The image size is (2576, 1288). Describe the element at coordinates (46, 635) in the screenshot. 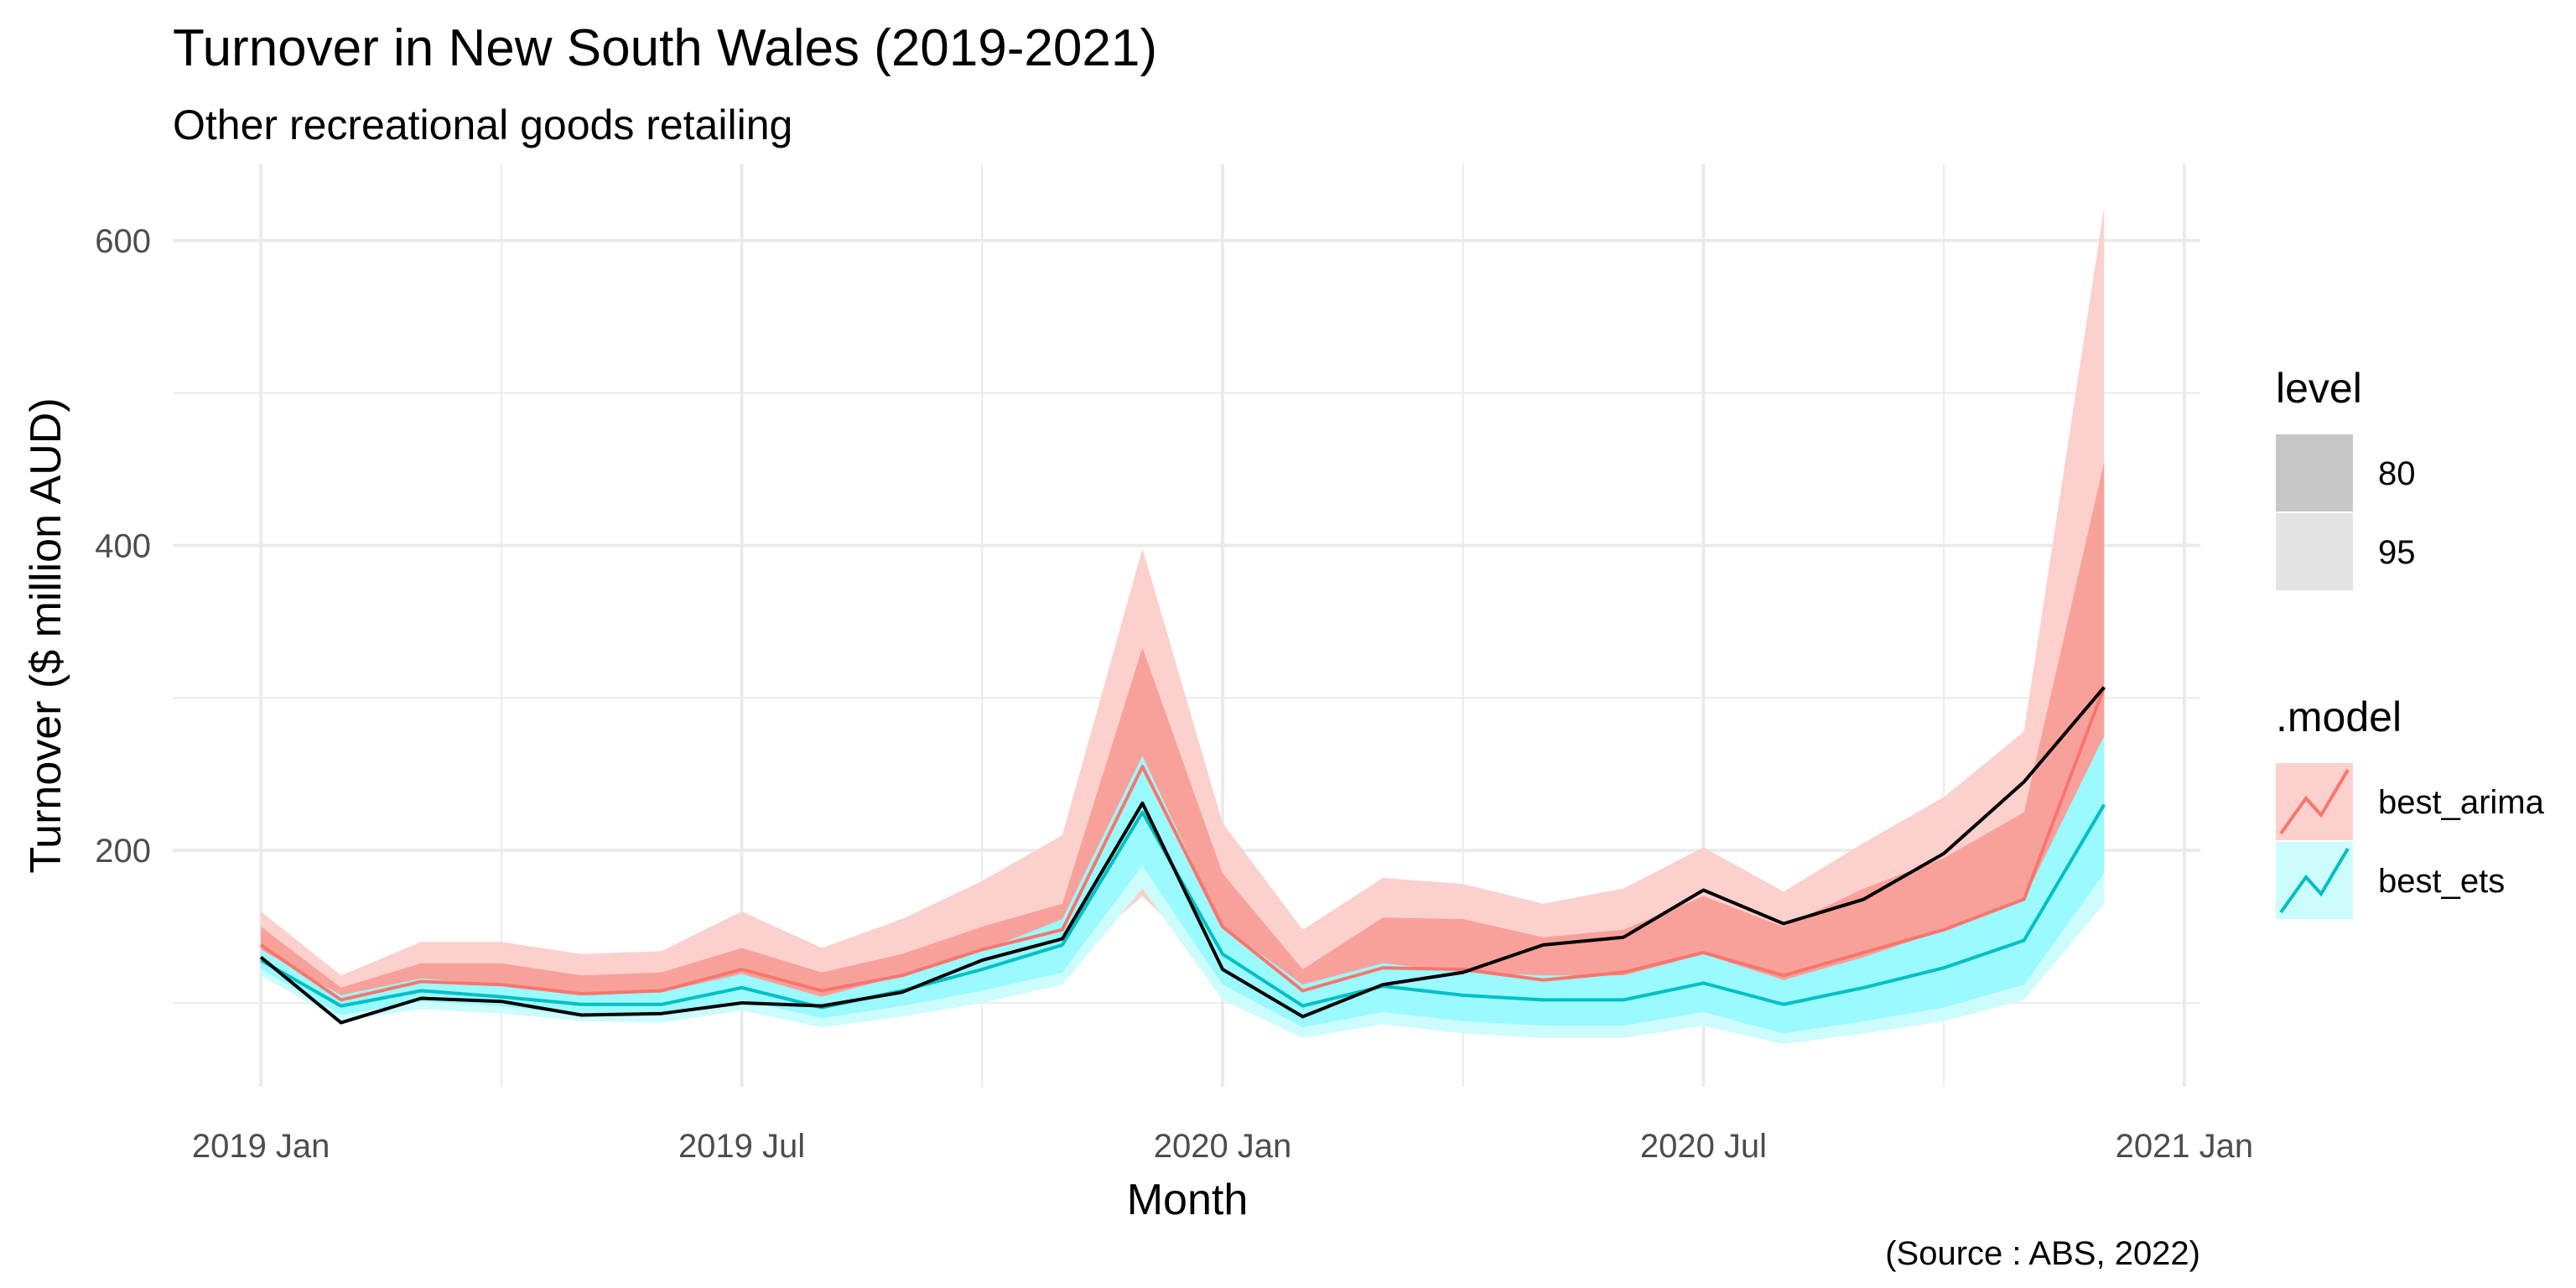

I see `y-axis-title: Turnover ($ million AUD)` at that location.